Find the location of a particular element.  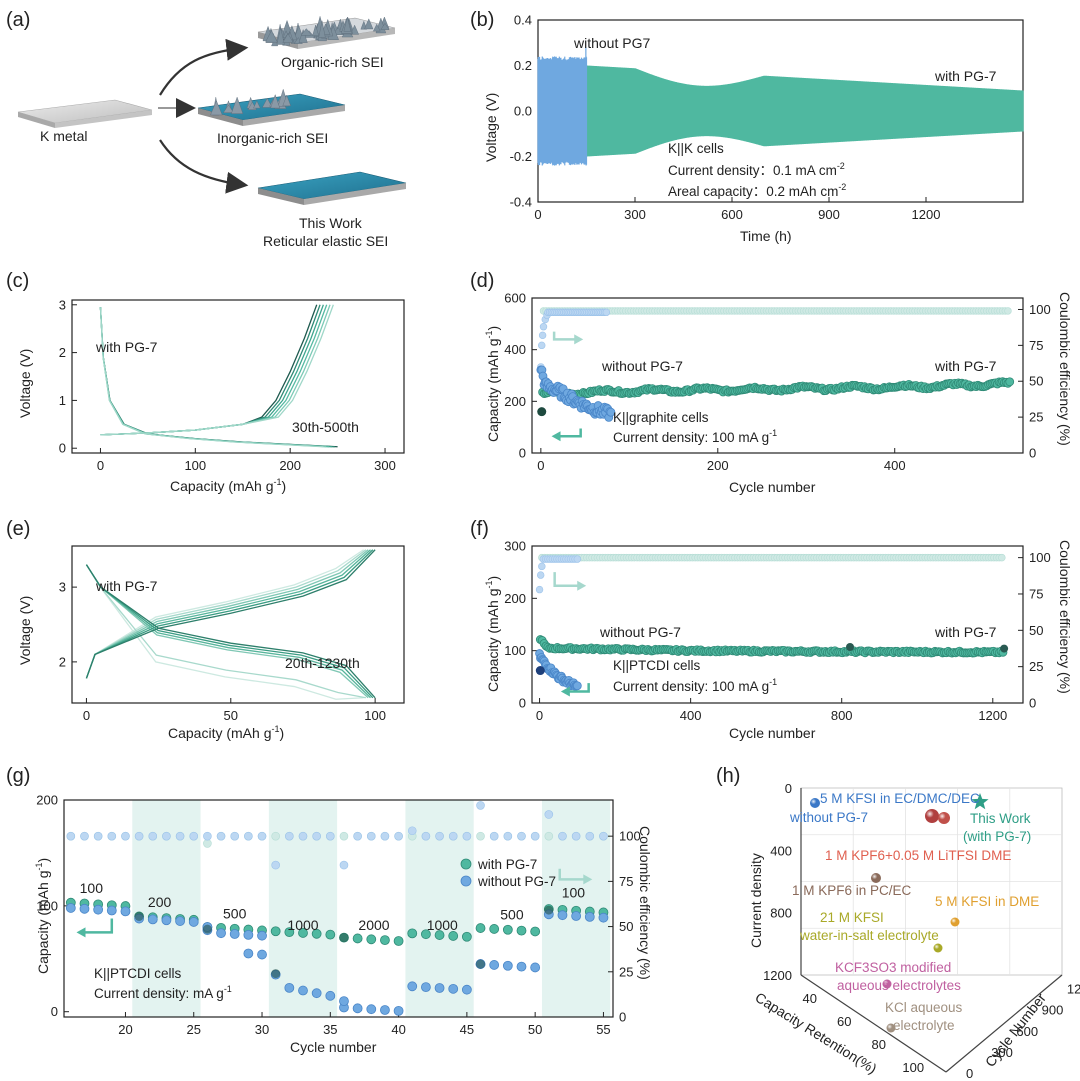

panel-f-ylabel: Capacity (mAh g-1) is located at coordinates (492, 634).